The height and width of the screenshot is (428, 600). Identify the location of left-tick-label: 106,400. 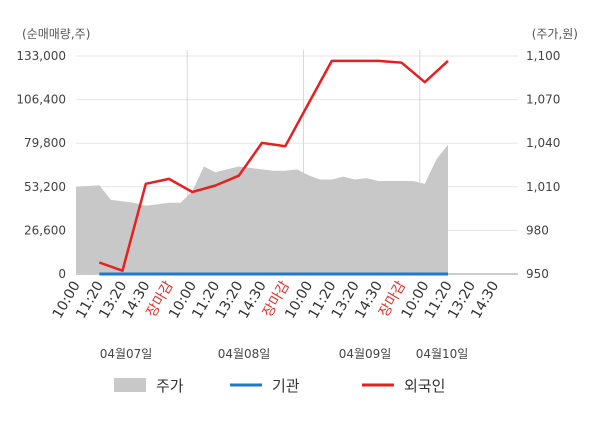
(41, 100).